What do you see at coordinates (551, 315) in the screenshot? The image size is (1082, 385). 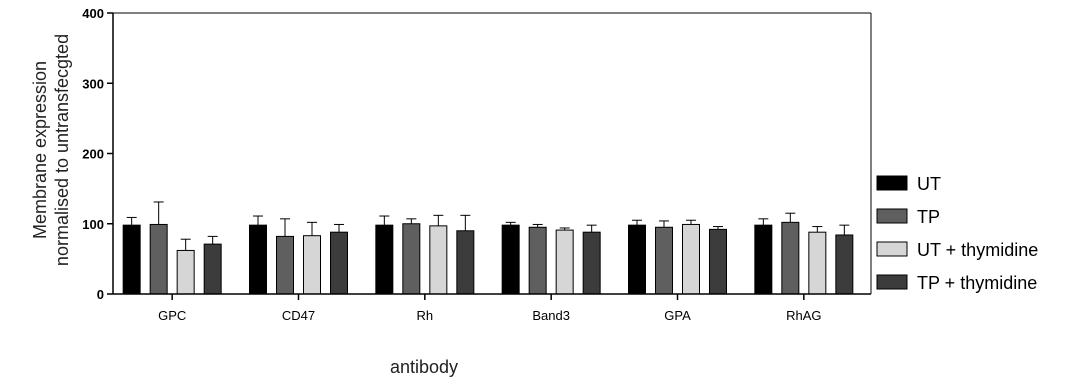 I see `x-tick-label: Band3` at bounding box center [551, 315].